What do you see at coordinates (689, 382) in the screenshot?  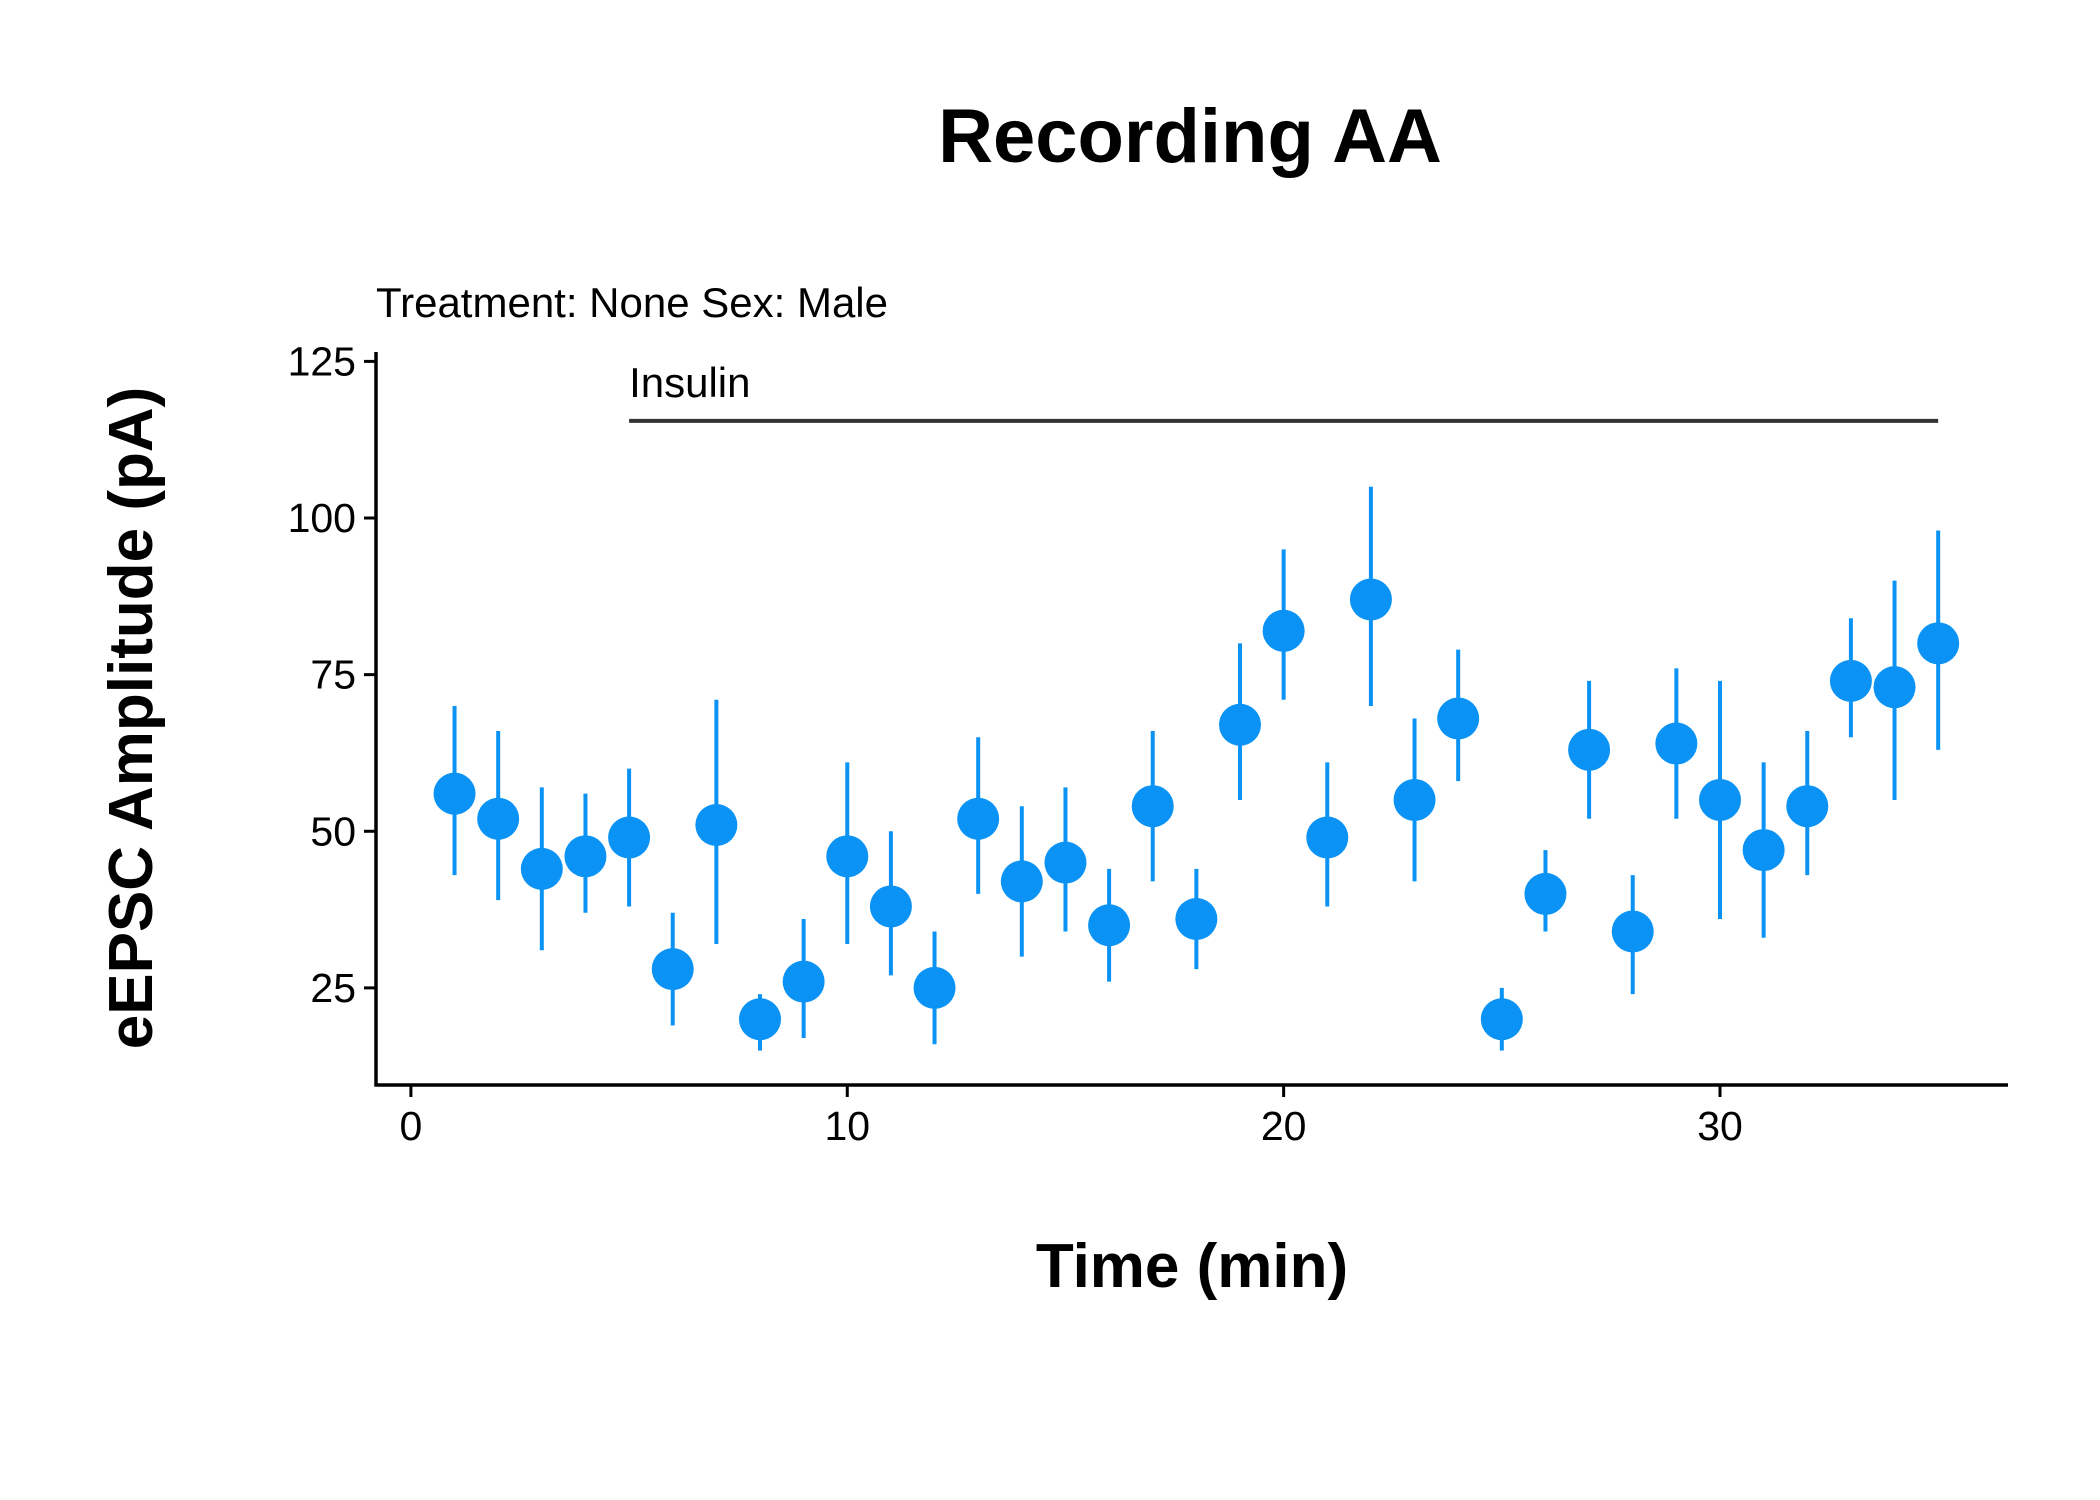 I see `treatment-label: Insulin` at bounding box center [689, 382].